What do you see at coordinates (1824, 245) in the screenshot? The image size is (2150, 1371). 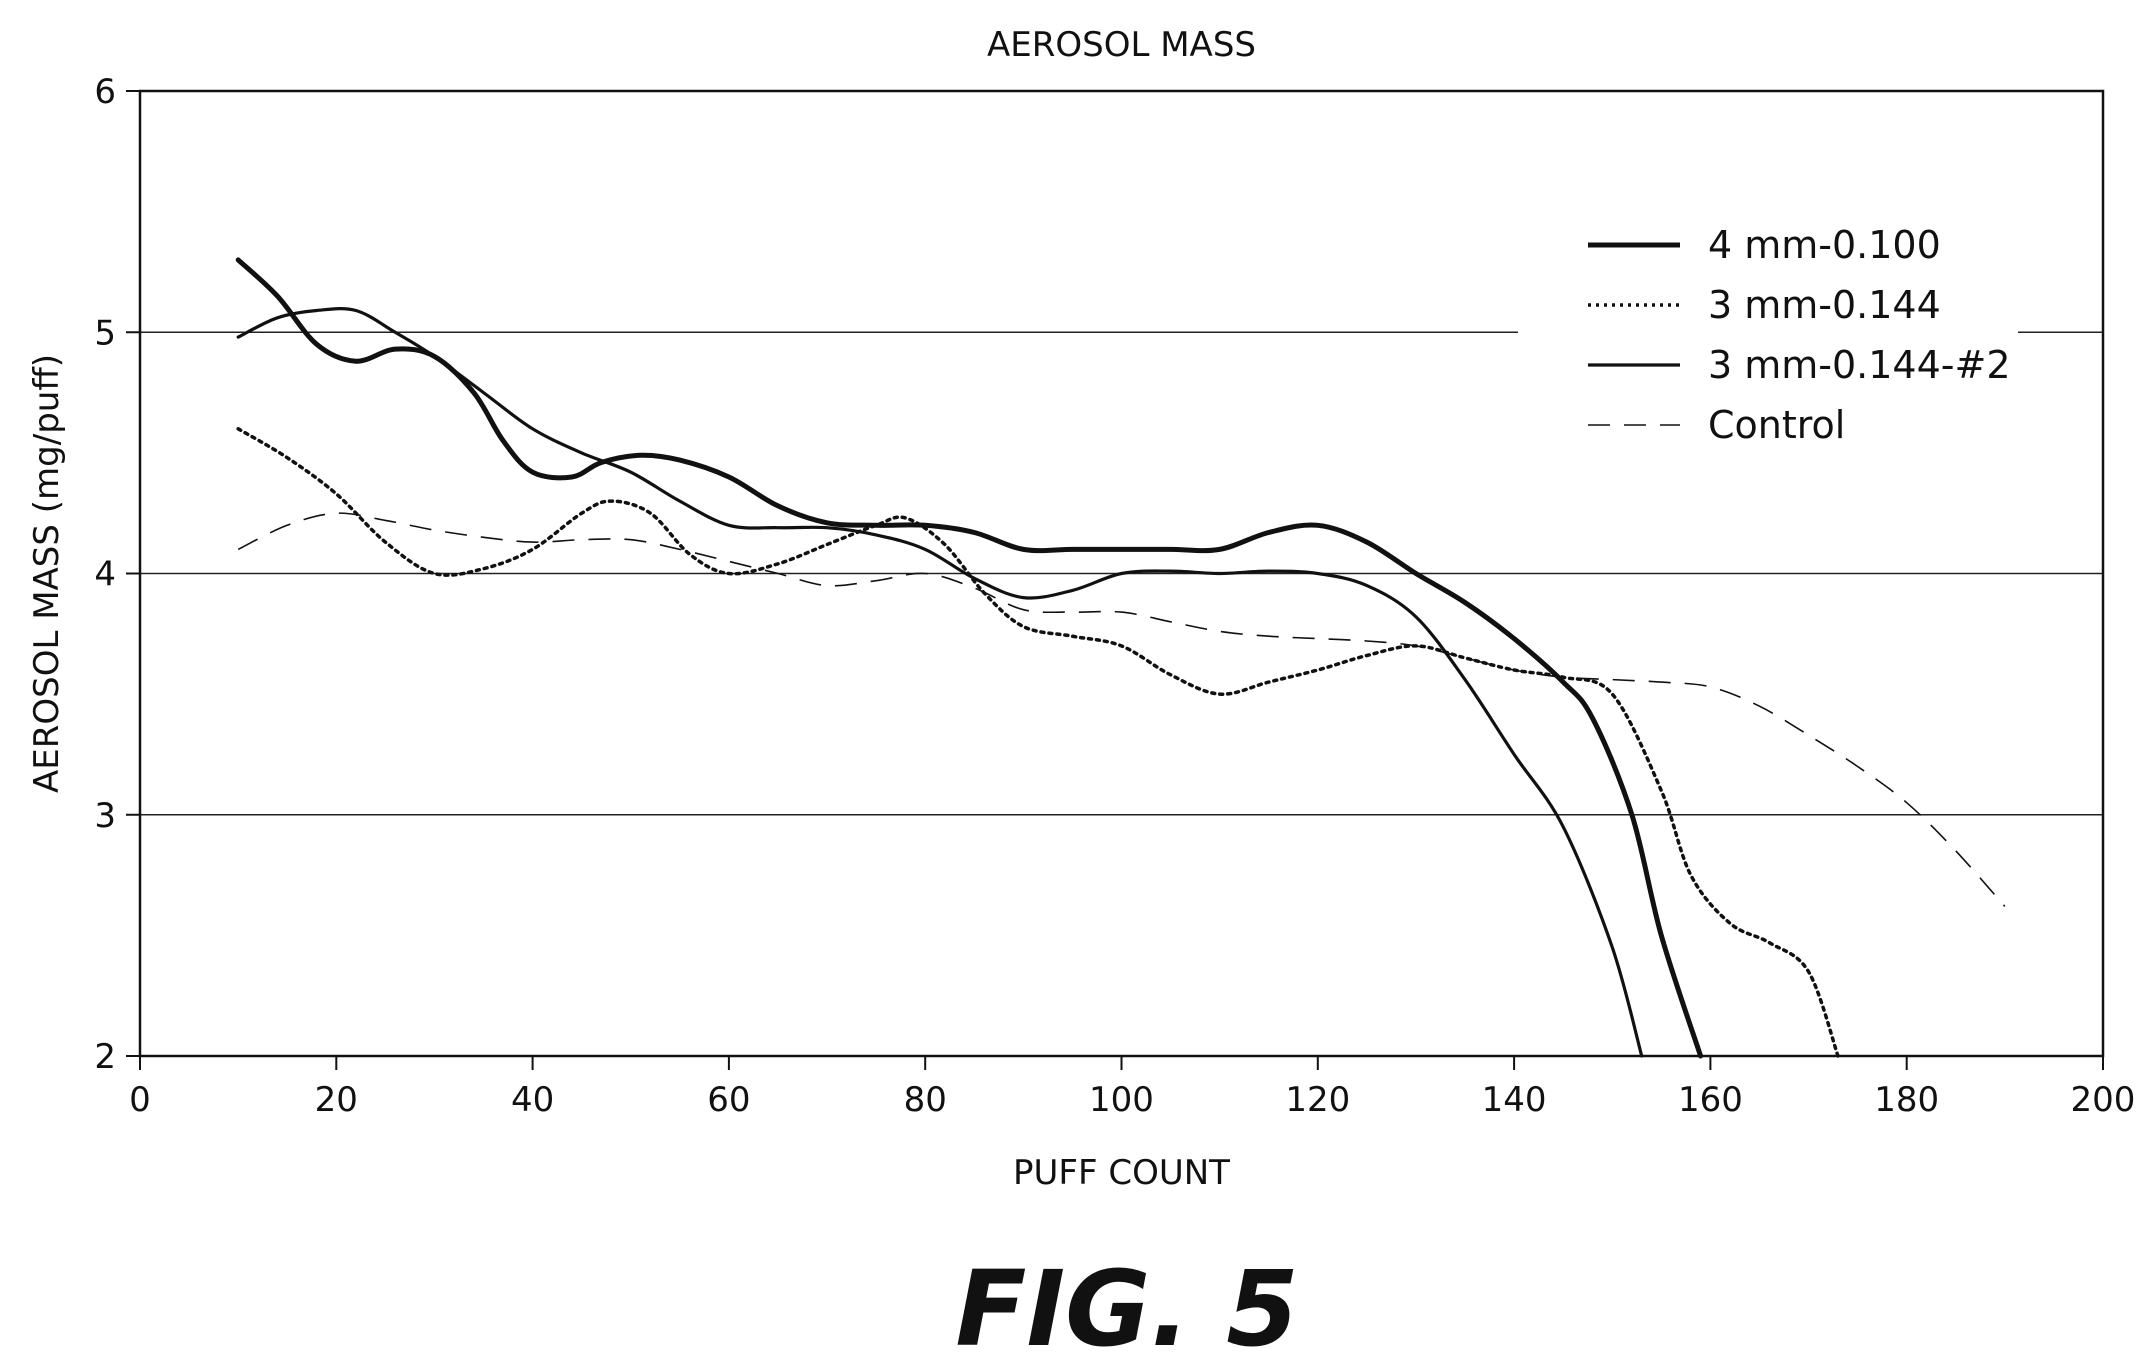 I see `legend-label-1: 4 mm-0.100` at bounding box center [1824, 245].